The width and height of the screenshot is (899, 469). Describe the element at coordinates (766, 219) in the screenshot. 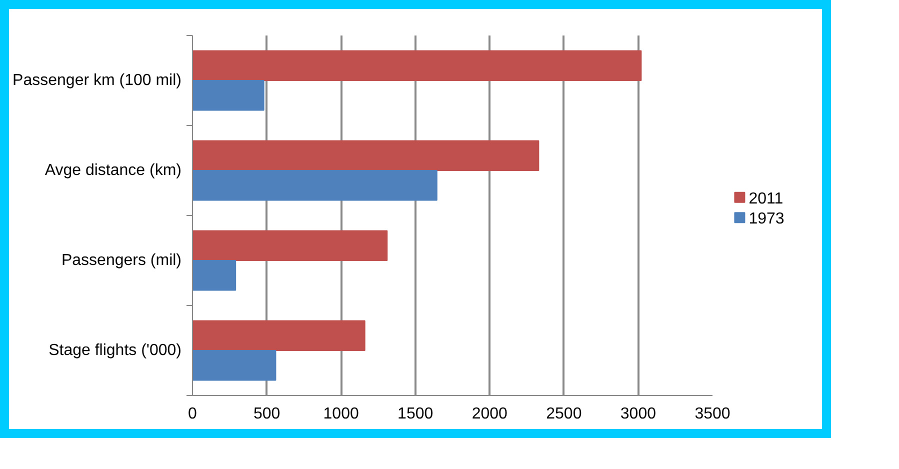

I see `legend-label: 1973` at that location.